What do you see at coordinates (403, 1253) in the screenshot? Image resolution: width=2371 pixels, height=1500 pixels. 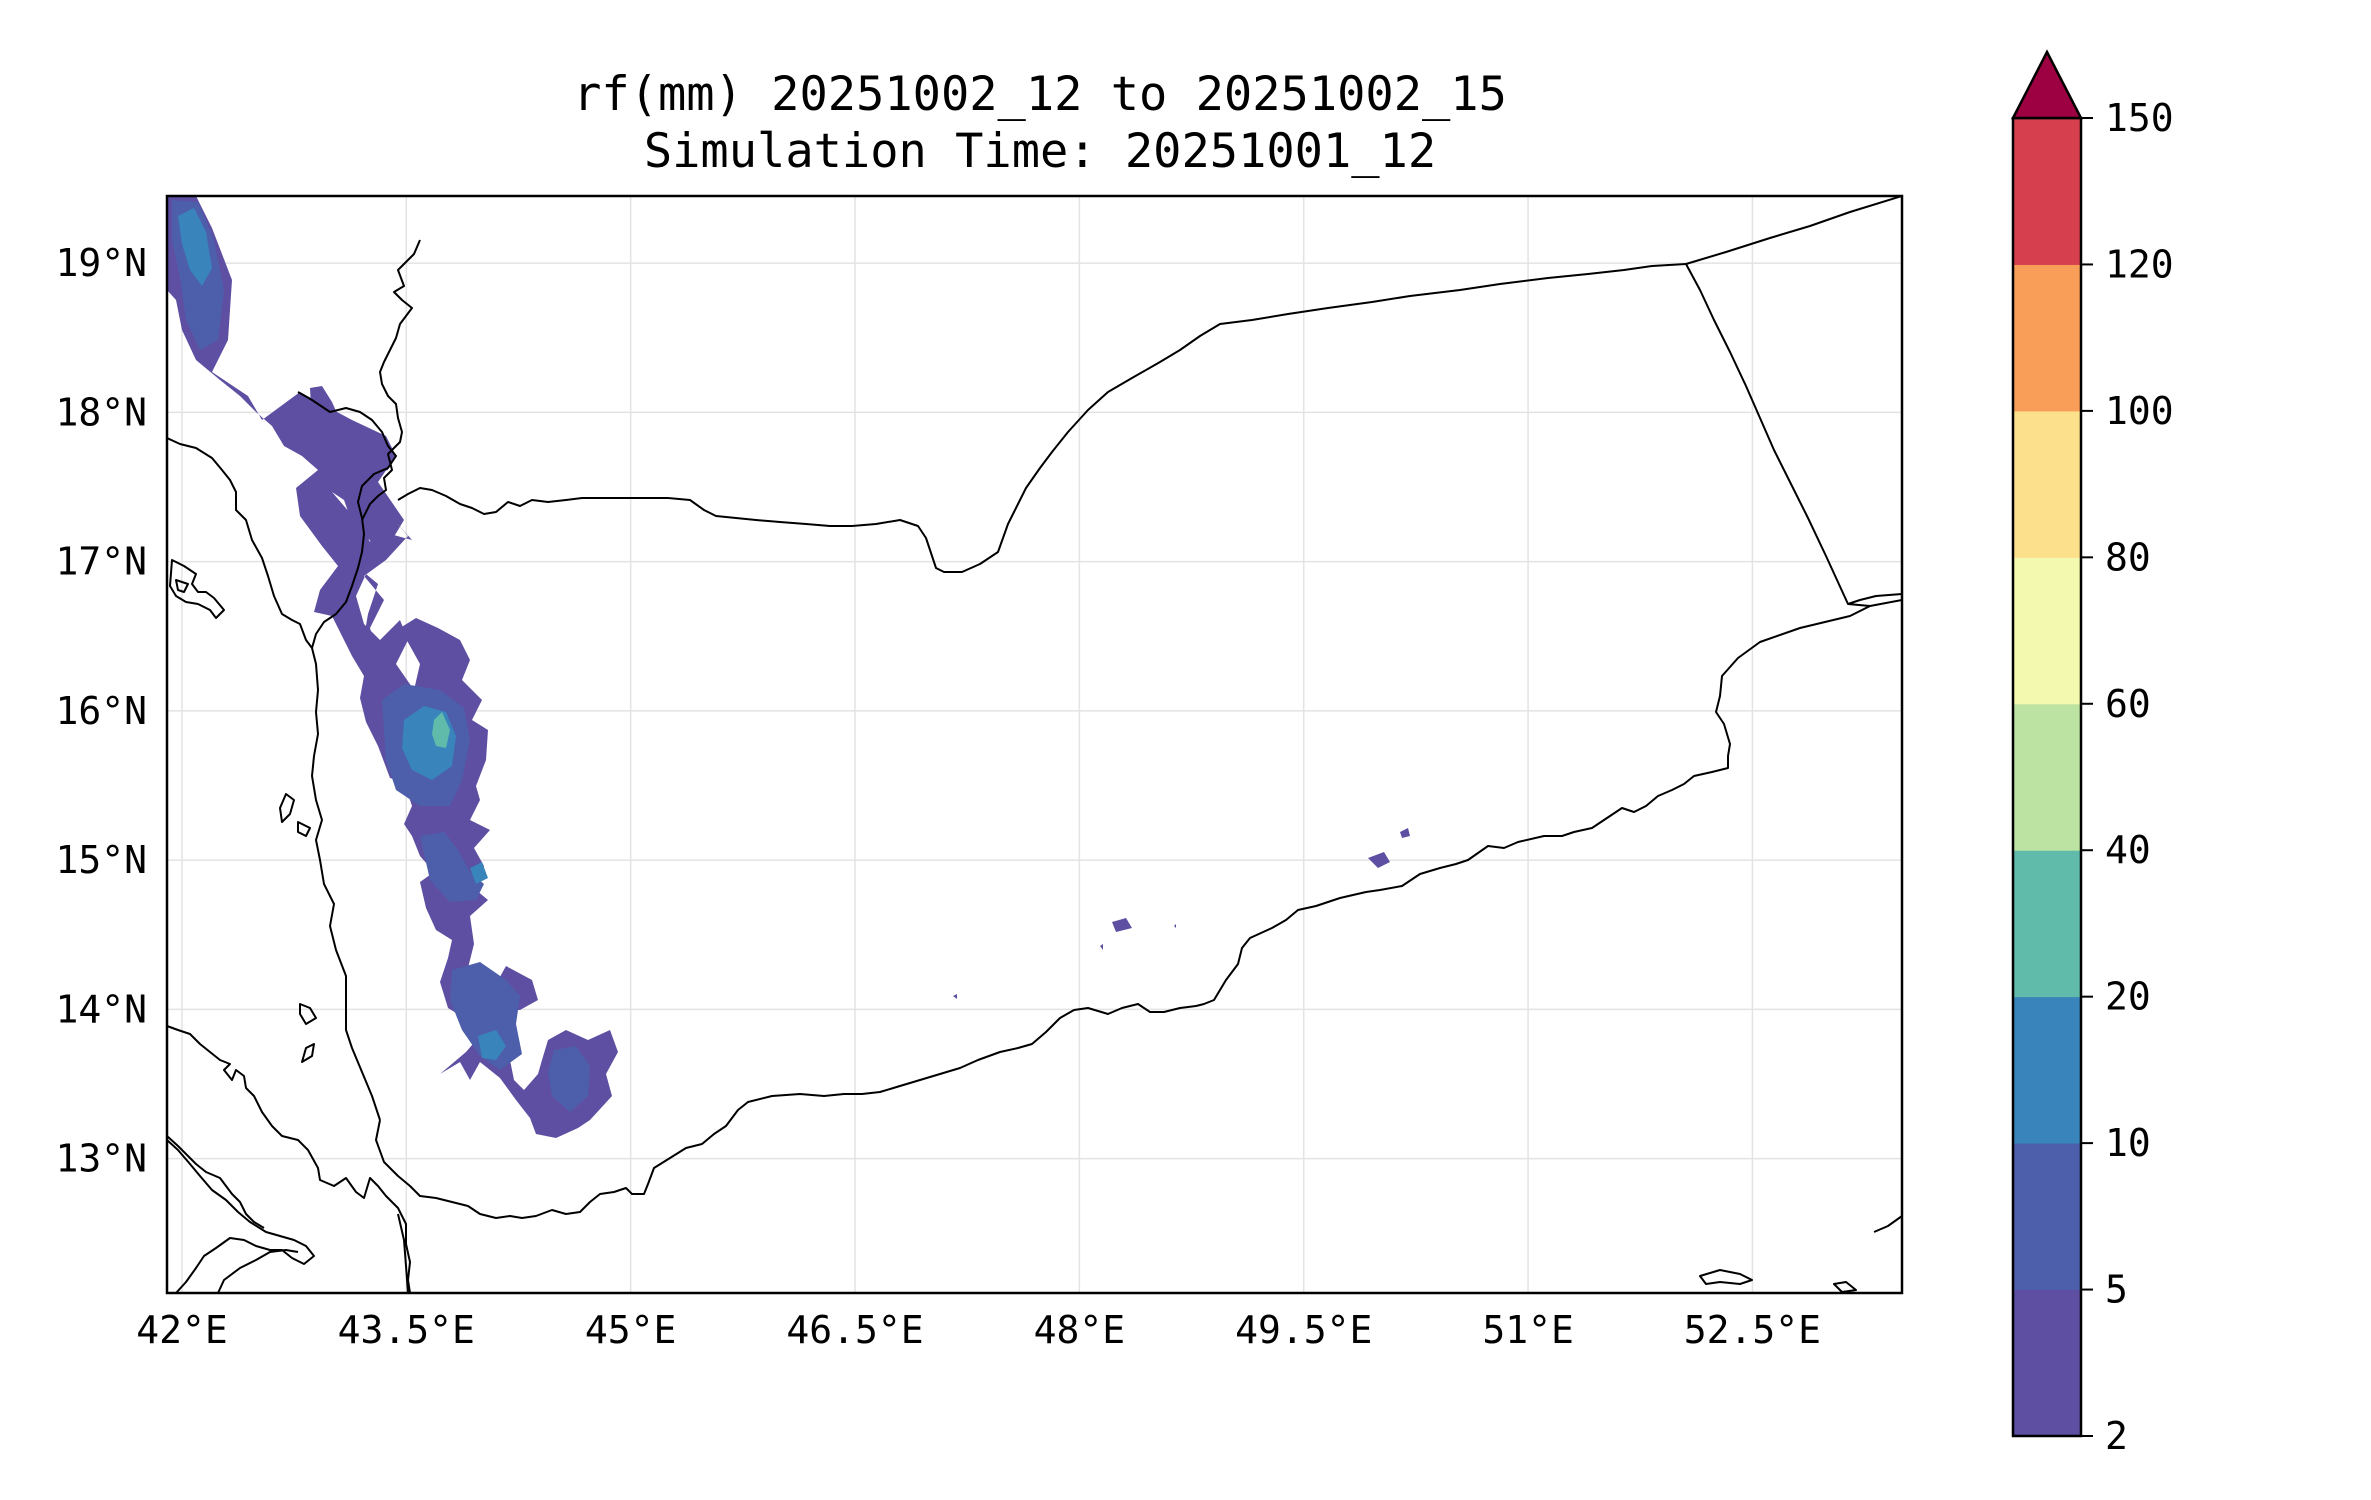 I see `border-somalia` at bounding box center [403, 1253].